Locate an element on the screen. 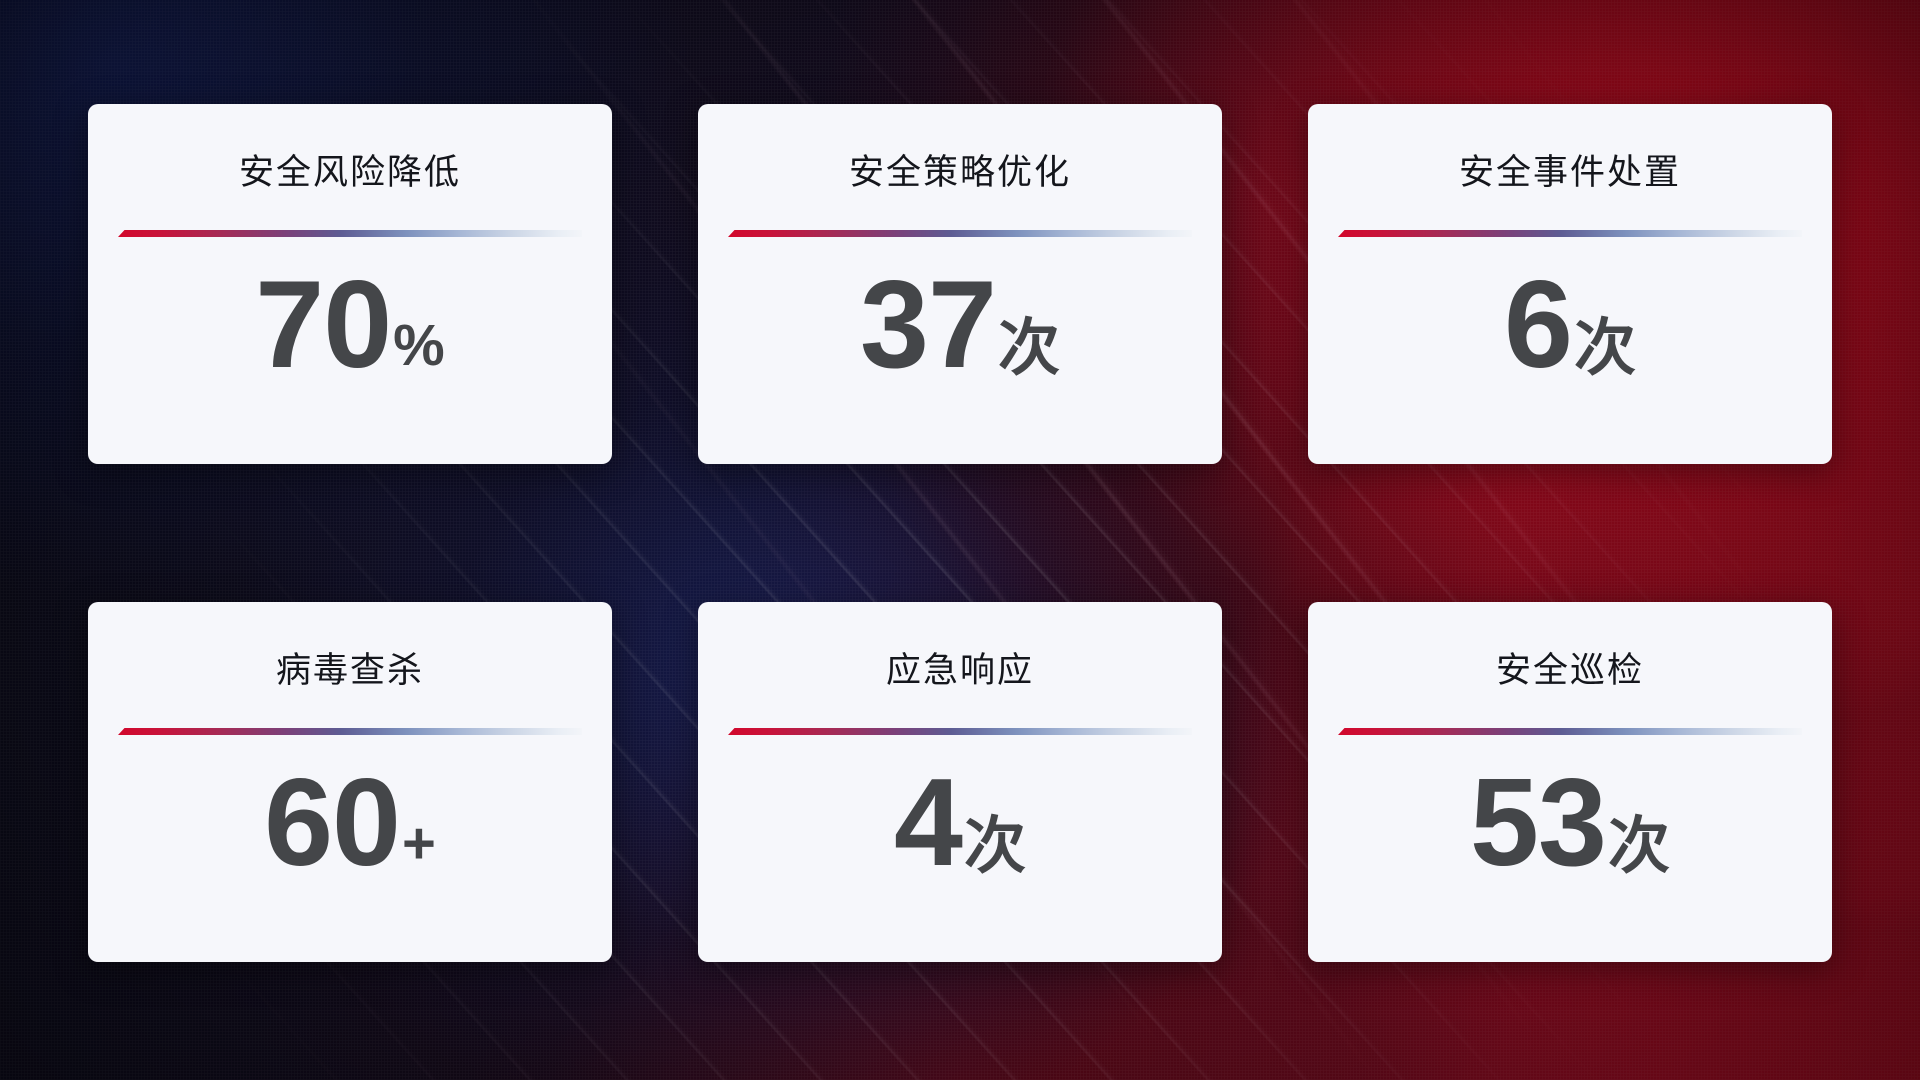 The height and width of the screenshot is (1080, 1920). metric-number: 6 is located at coordinates (1538, 325).